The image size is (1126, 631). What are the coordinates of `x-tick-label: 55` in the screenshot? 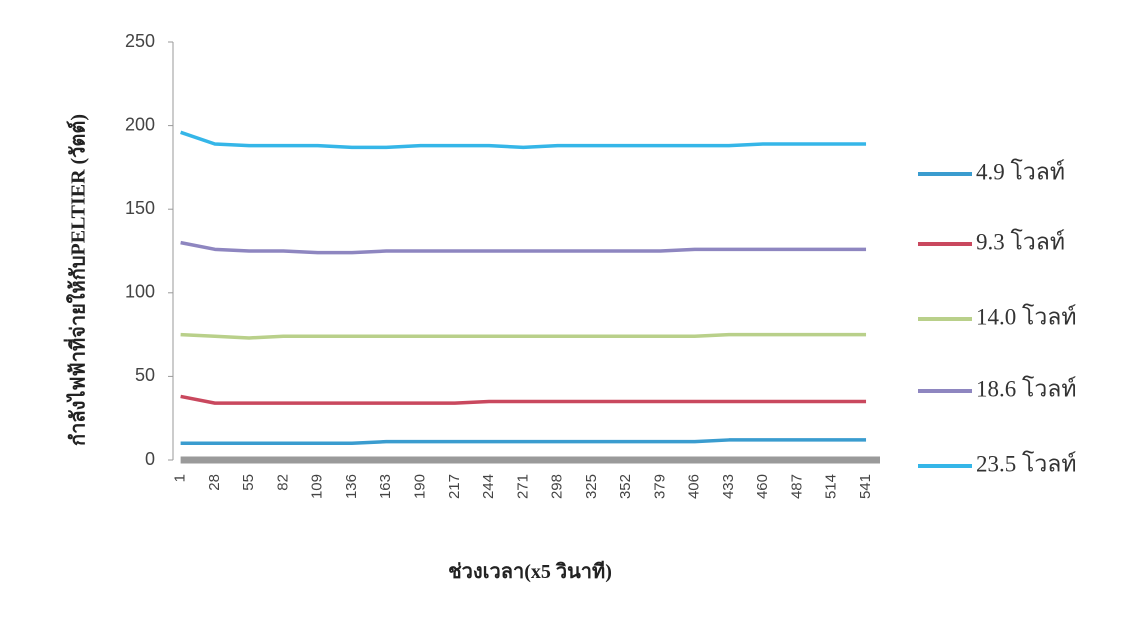 It's located at (248, 482).